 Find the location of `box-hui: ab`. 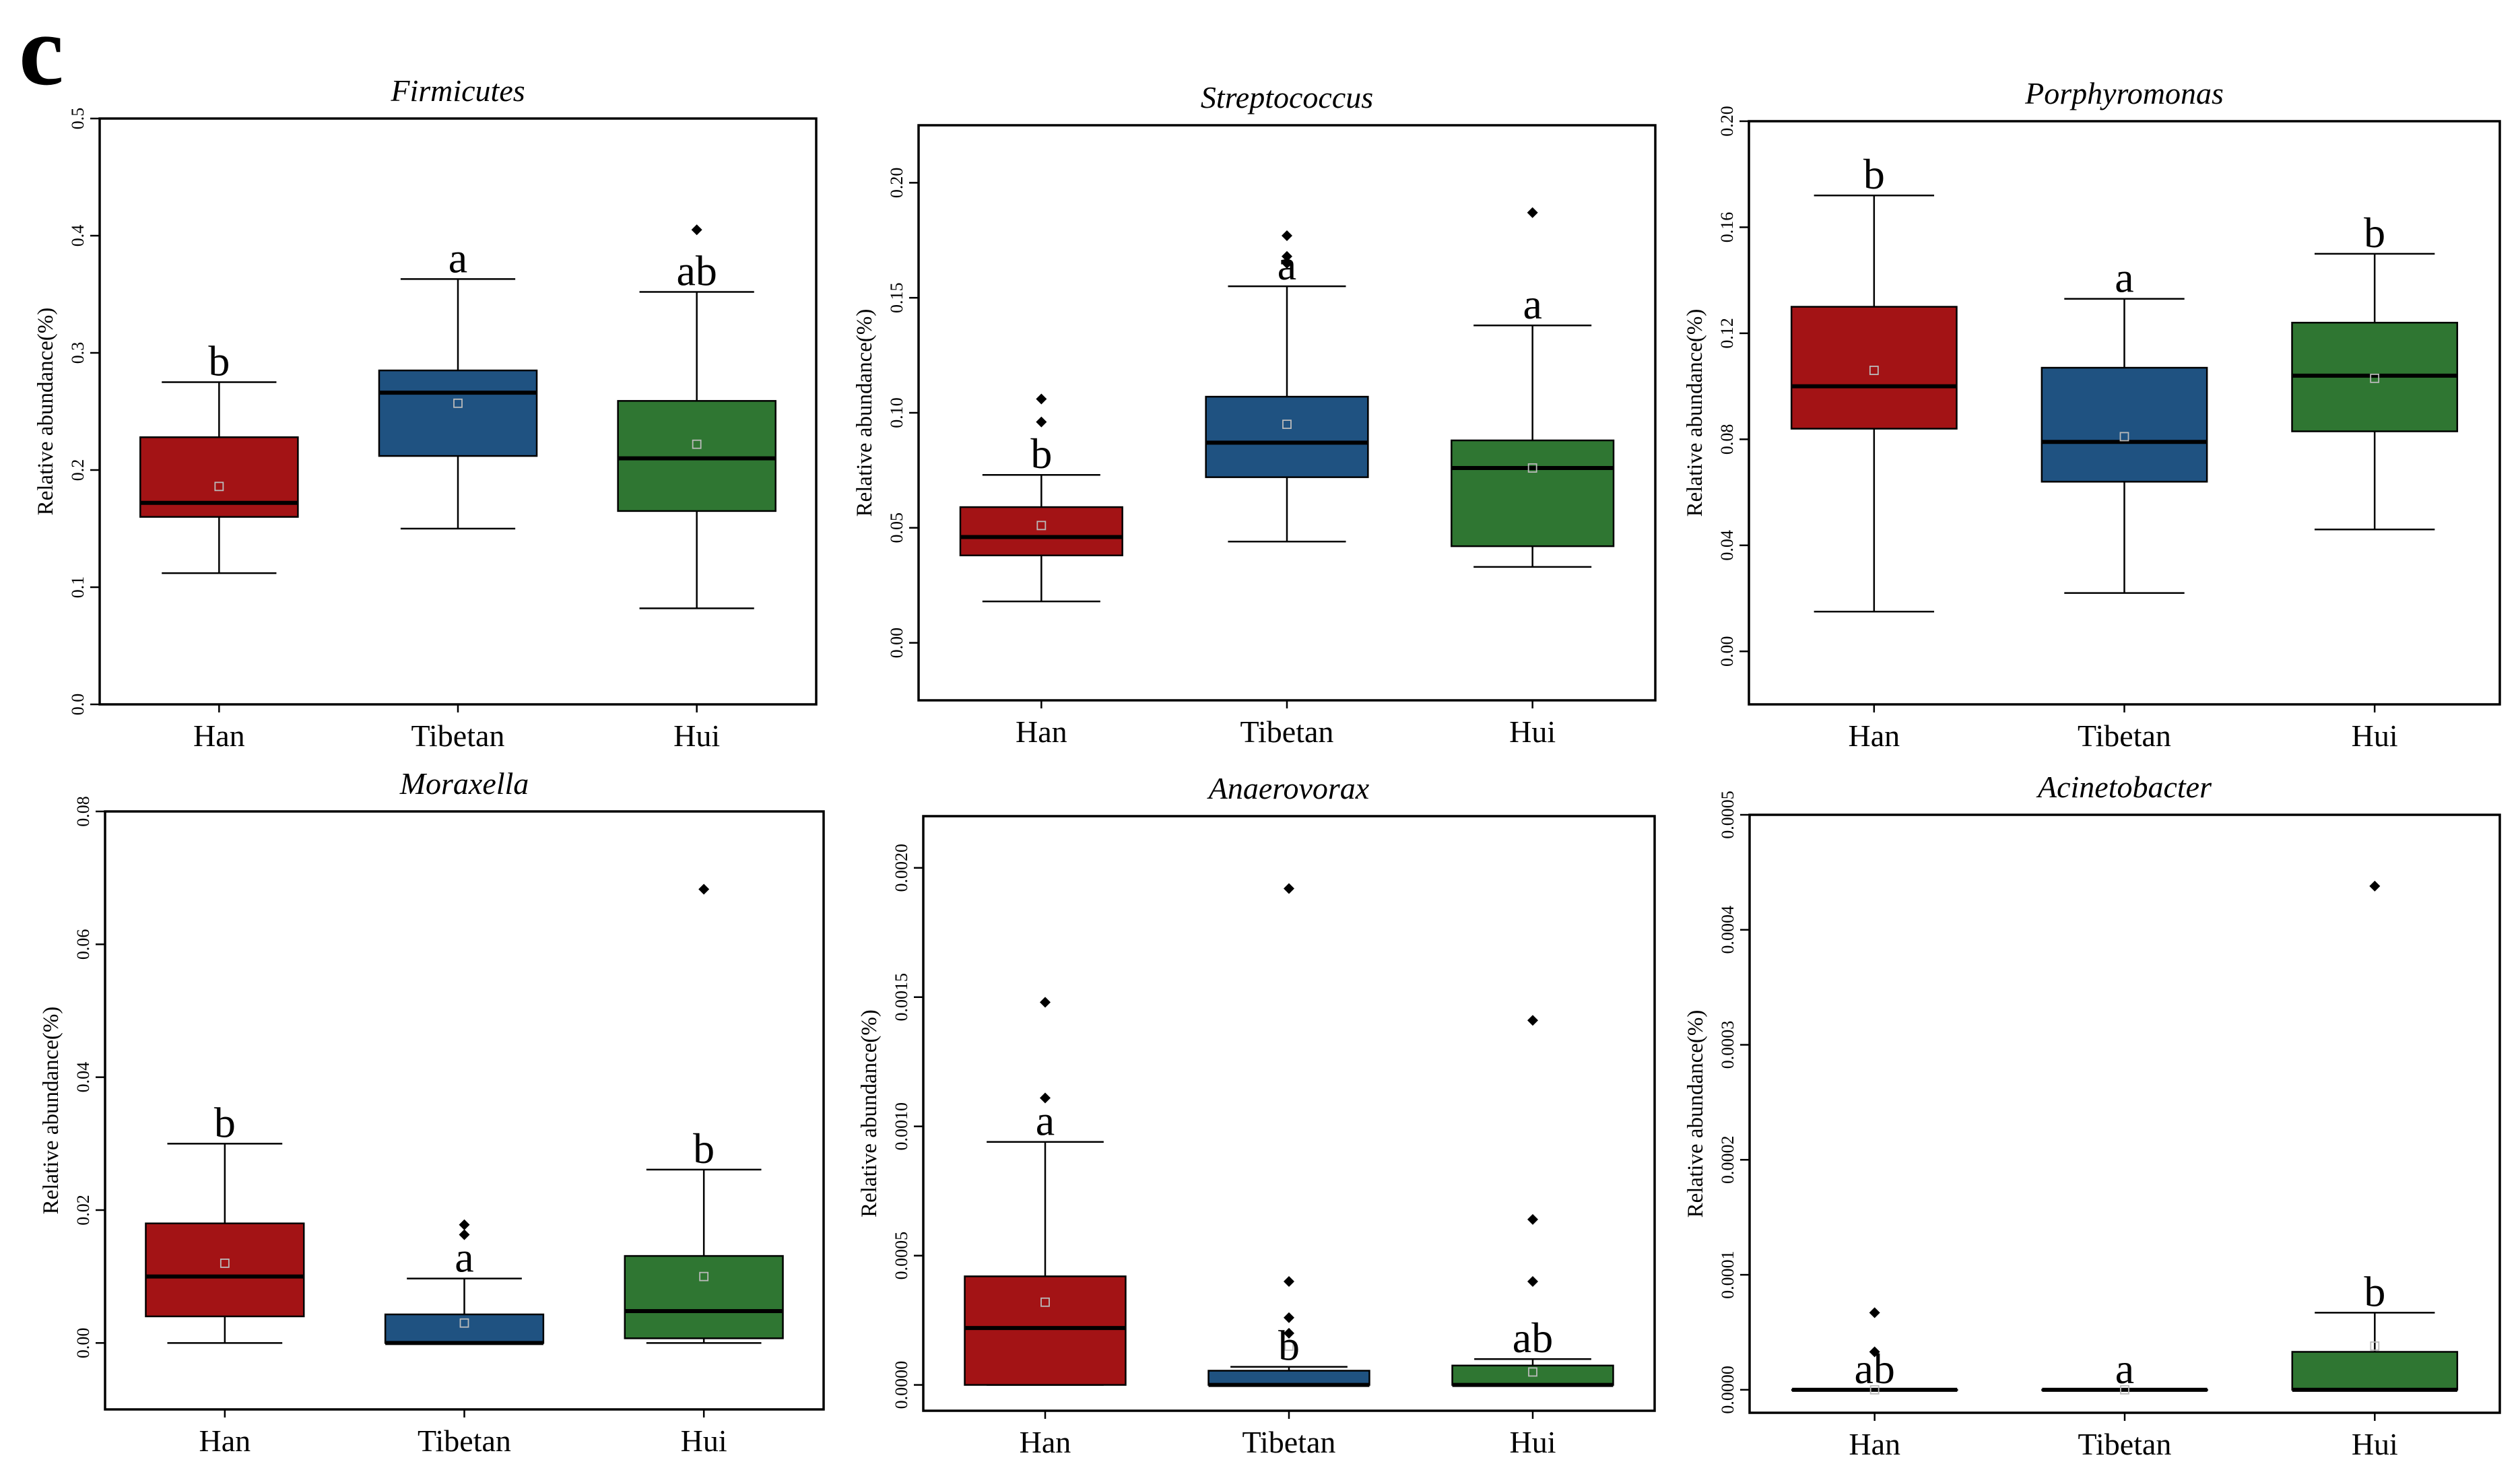

box-hui: ab is located at coordinates (697, 417).